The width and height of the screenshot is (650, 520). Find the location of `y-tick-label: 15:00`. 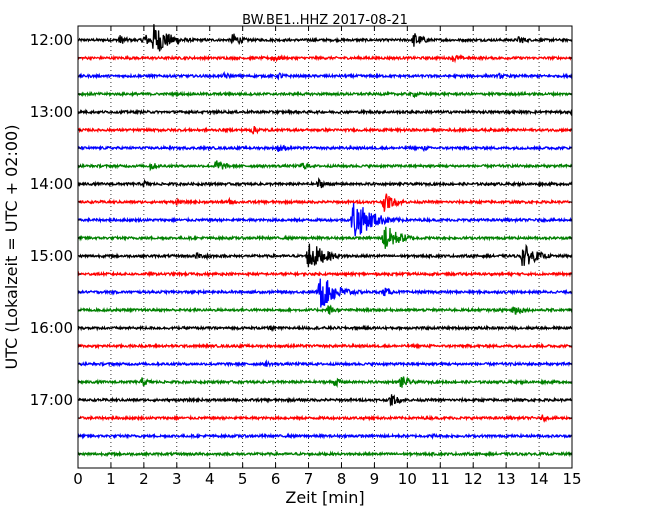

y-tick-label: 15:00 is located at coordinates (51, 256).